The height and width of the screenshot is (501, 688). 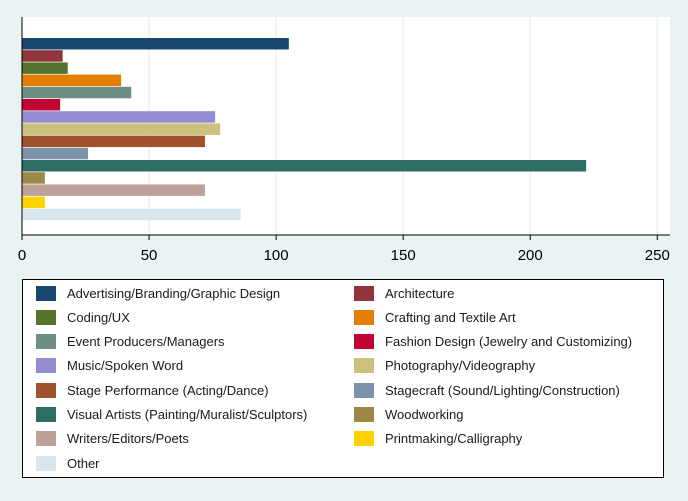 I want to click on legend-item: Crafting and Textile Art, so click(x=435, y=317).